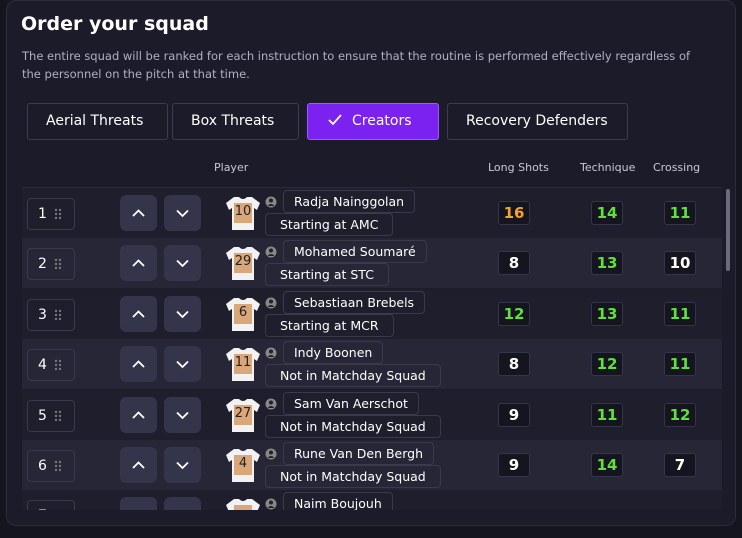  What do you see at coordinates (354, 302) in the screenshot?
I see `player-name: Sebastiaan Brebels` at bounding box center [354, 302].